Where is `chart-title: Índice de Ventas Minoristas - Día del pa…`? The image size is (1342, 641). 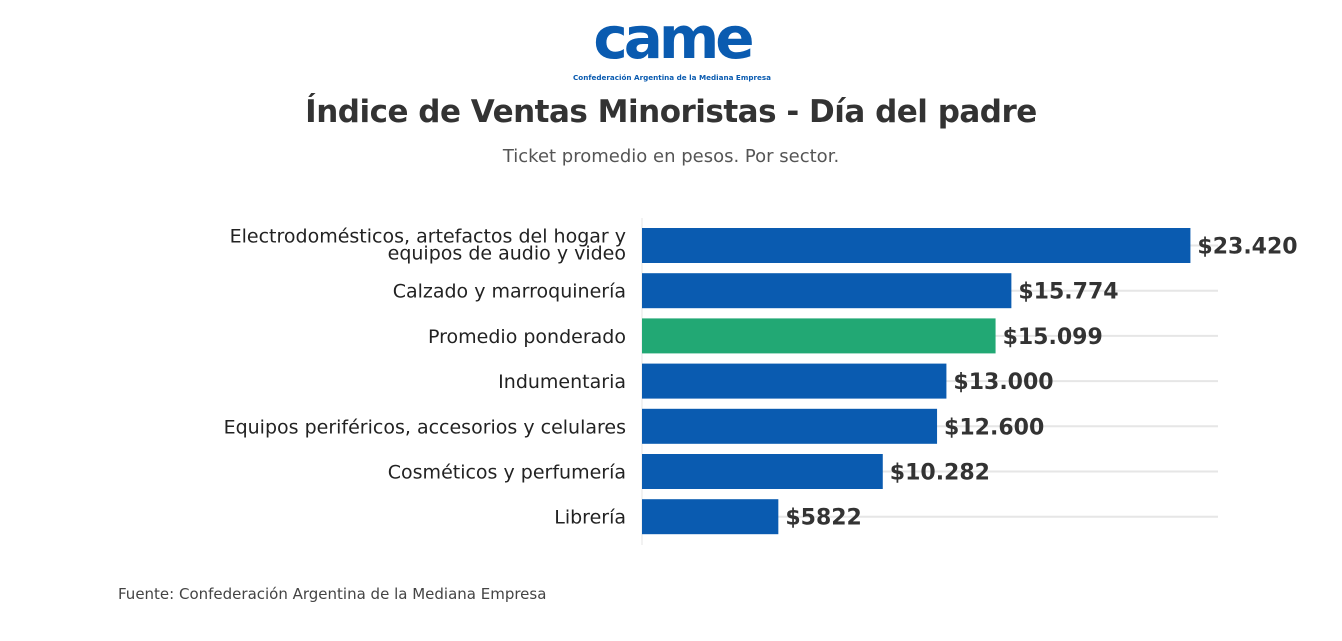
chart-title: Índice de Ventas Minoristas - Día del pa… is located at coordinates (671, 112).